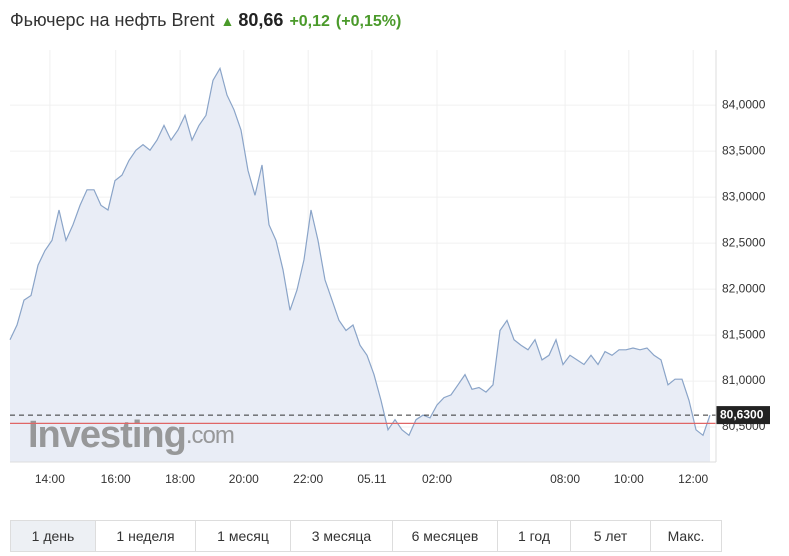  Describe the element at coordinates (437, 479) in the screenshot. I see `x-tick-label: 02:00` at that location.